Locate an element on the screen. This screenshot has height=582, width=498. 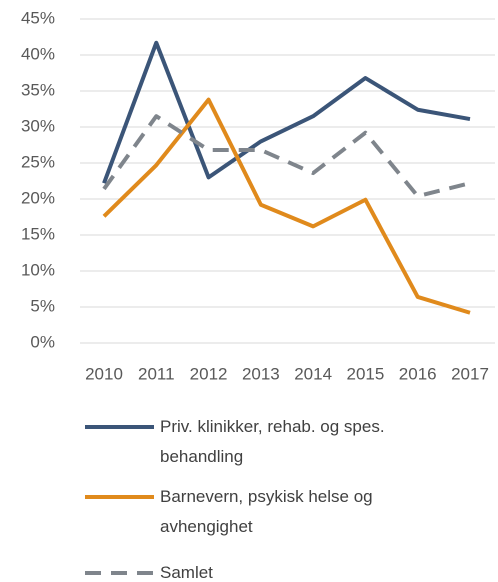
x-tick-label: 2014 is located at coordinates (313, 373).